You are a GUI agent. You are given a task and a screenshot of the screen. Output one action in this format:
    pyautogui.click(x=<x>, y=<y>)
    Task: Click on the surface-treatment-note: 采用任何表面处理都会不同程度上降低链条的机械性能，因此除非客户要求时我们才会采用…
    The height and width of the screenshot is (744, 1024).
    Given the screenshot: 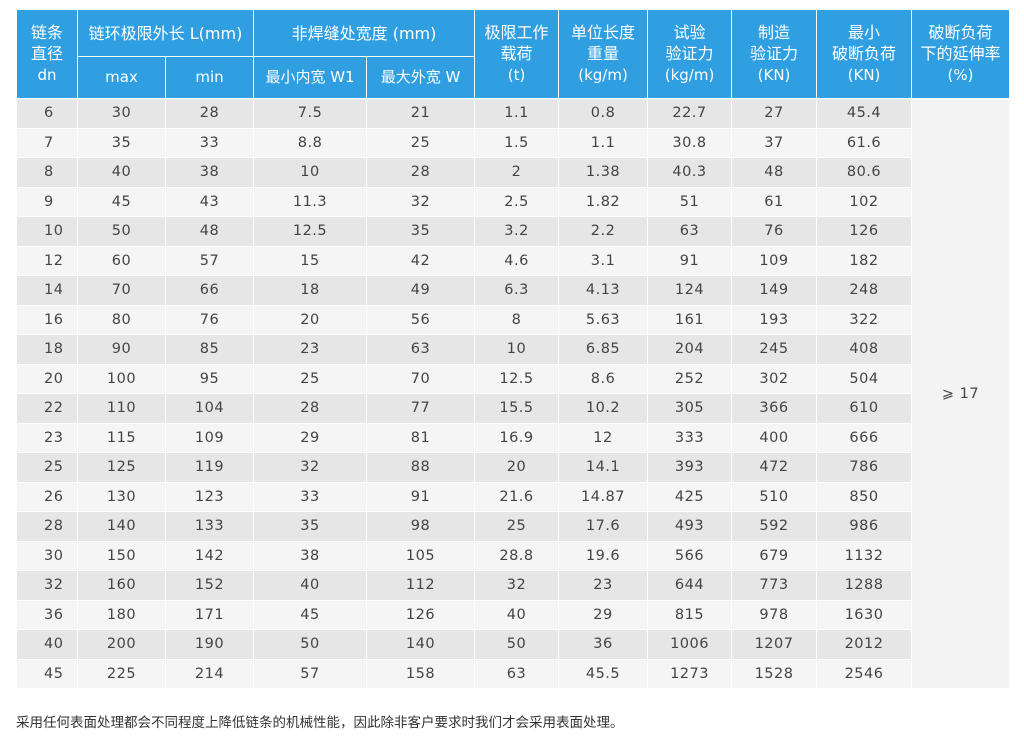 What is the action you would take?
    pyautogui.click(x=320, y=723)
    